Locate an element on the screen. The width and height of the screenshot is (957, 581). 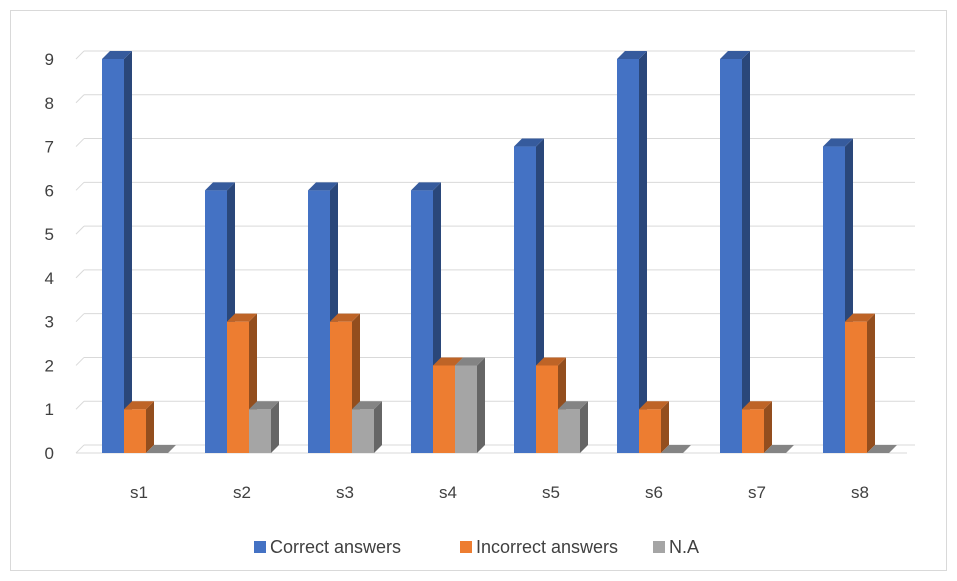
y-tick-label-2: 2 is located at coordinates (49, 365).